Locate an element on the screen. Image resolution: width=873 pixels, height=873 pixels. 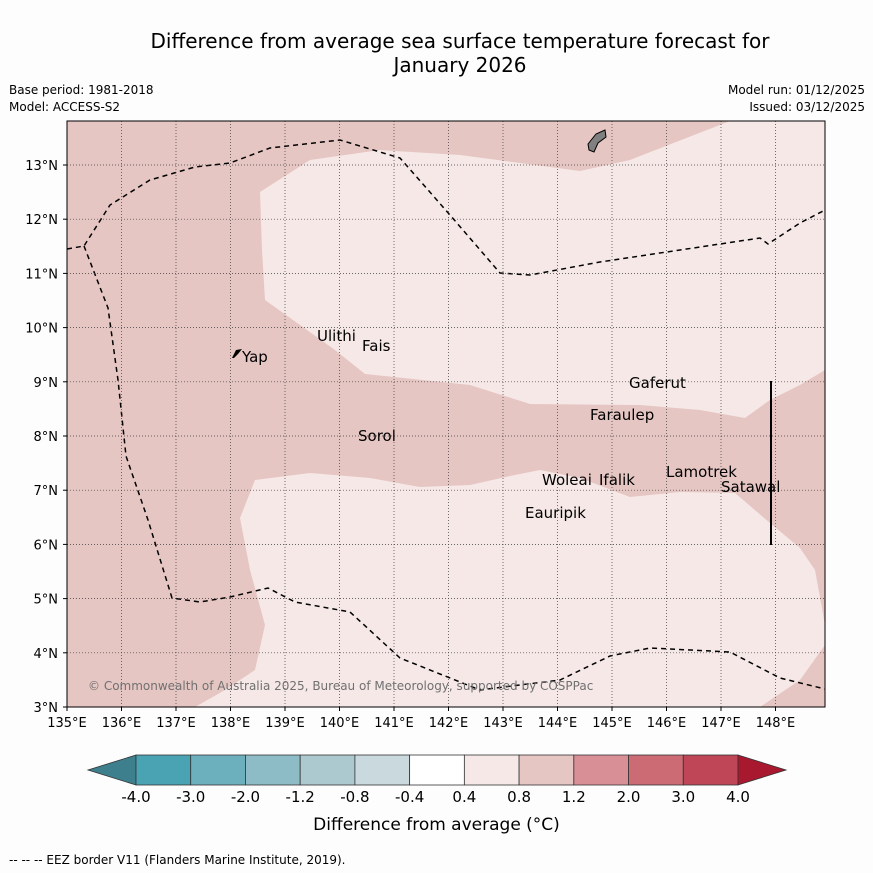
lon-tick-label: 144°E is located at coordinates (558, 723).